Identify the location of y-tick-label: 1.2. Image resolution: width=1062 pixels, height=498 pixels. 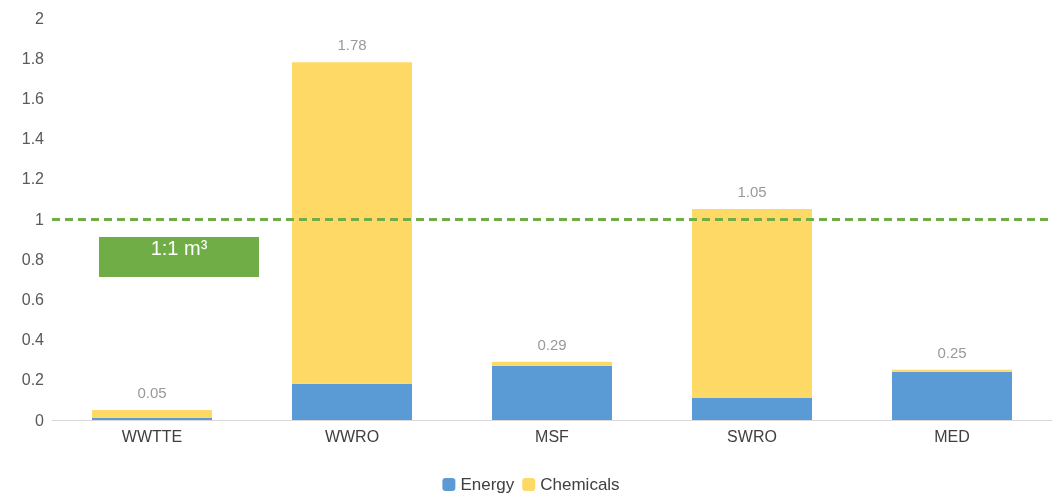
(33, 179).